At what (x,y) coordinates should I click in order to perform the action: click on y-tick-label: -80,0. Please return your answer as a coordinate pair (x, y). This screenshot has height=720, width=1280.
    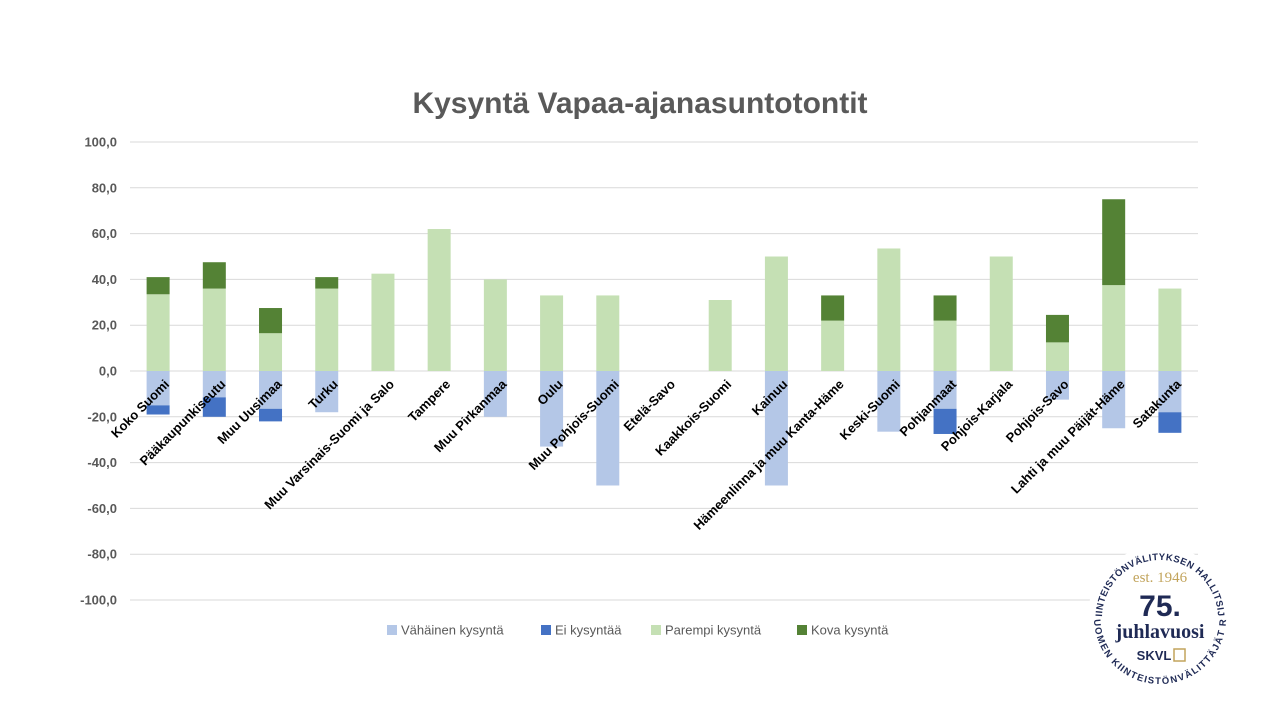
    Looking at the image, I should click on (102, 554).